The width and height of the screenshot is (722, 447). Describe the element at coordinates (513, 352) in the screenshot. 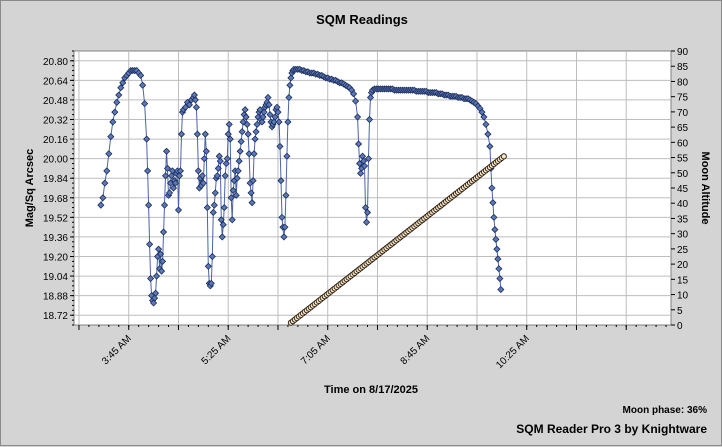

I see `x-tick-label: 10:25 AM` at that location.